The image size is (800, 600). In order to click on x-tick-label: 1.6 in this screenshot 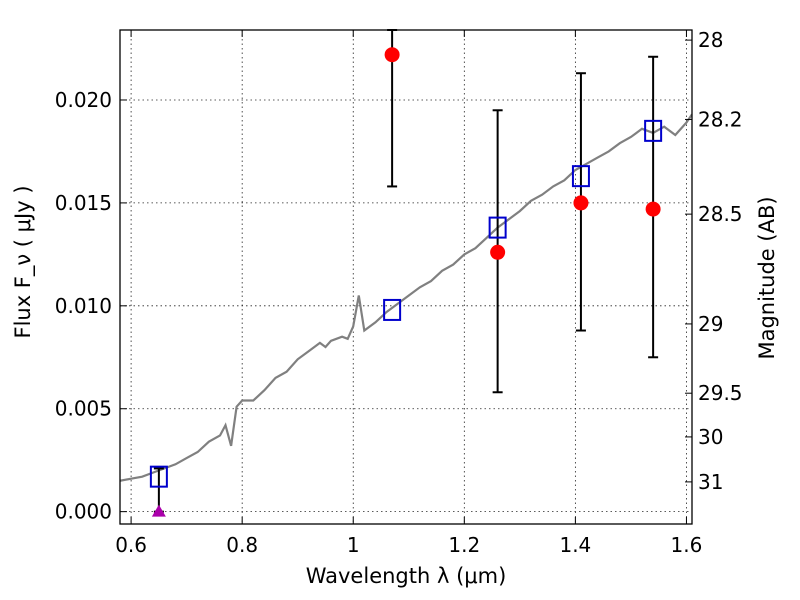, I will do `click(687, 545)`.